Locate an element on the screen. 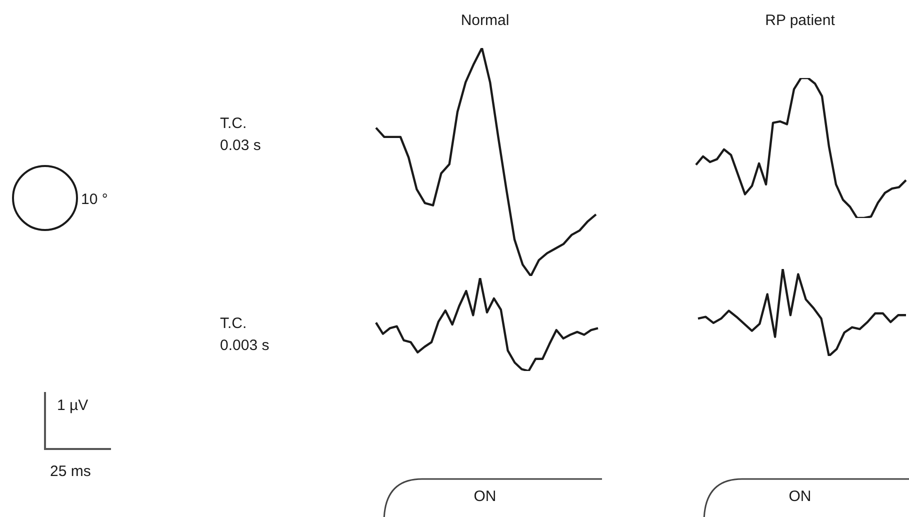 This screenshot has width=909, height=517. text: 1 µV is located at coordinates (72, 405).